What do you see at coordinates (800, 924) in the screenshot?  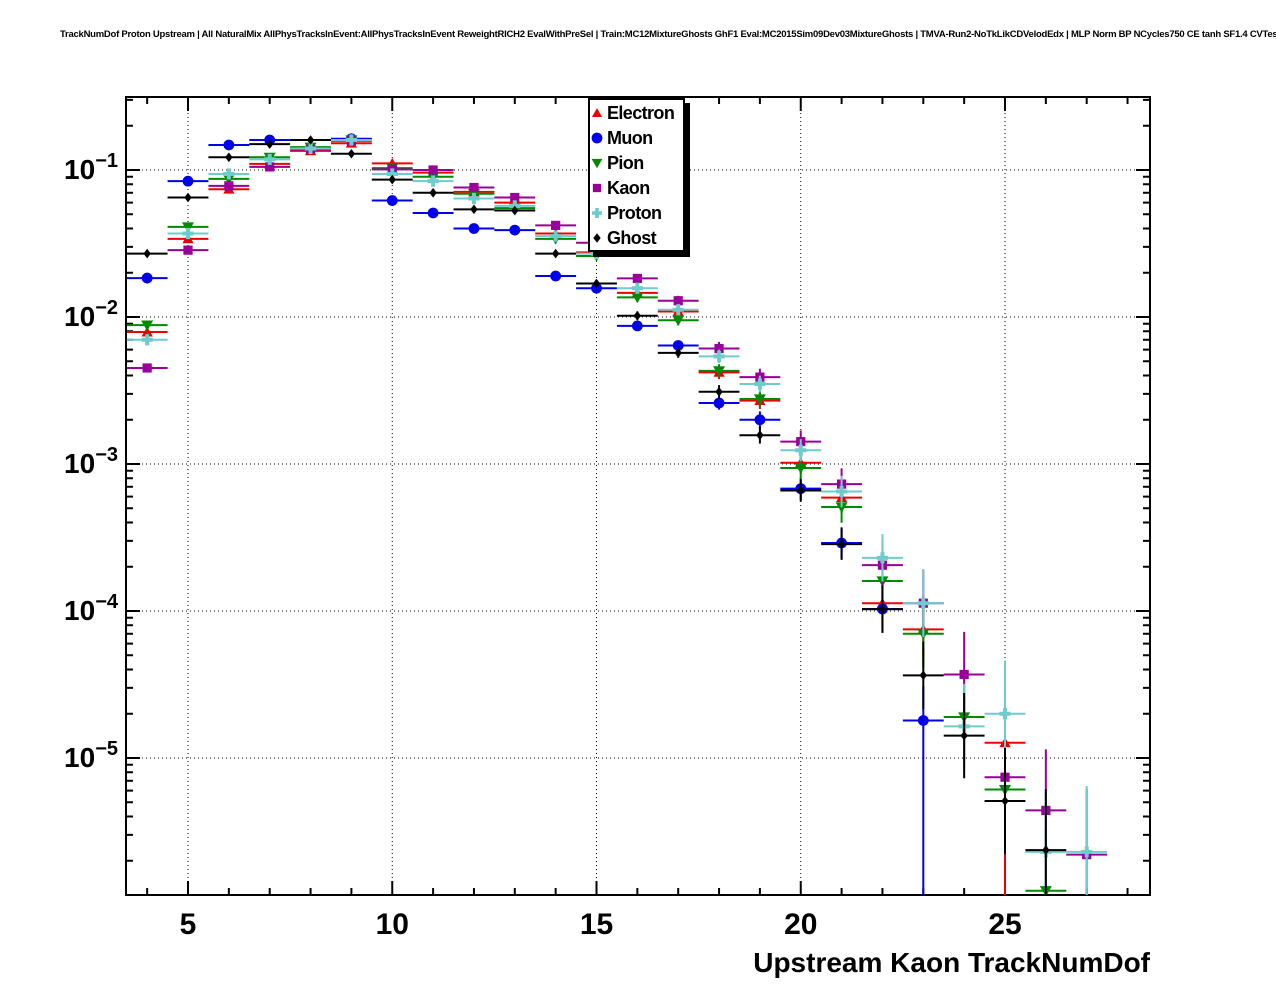 I see `x-tick-label: 20` at bounding box center [800, 924].